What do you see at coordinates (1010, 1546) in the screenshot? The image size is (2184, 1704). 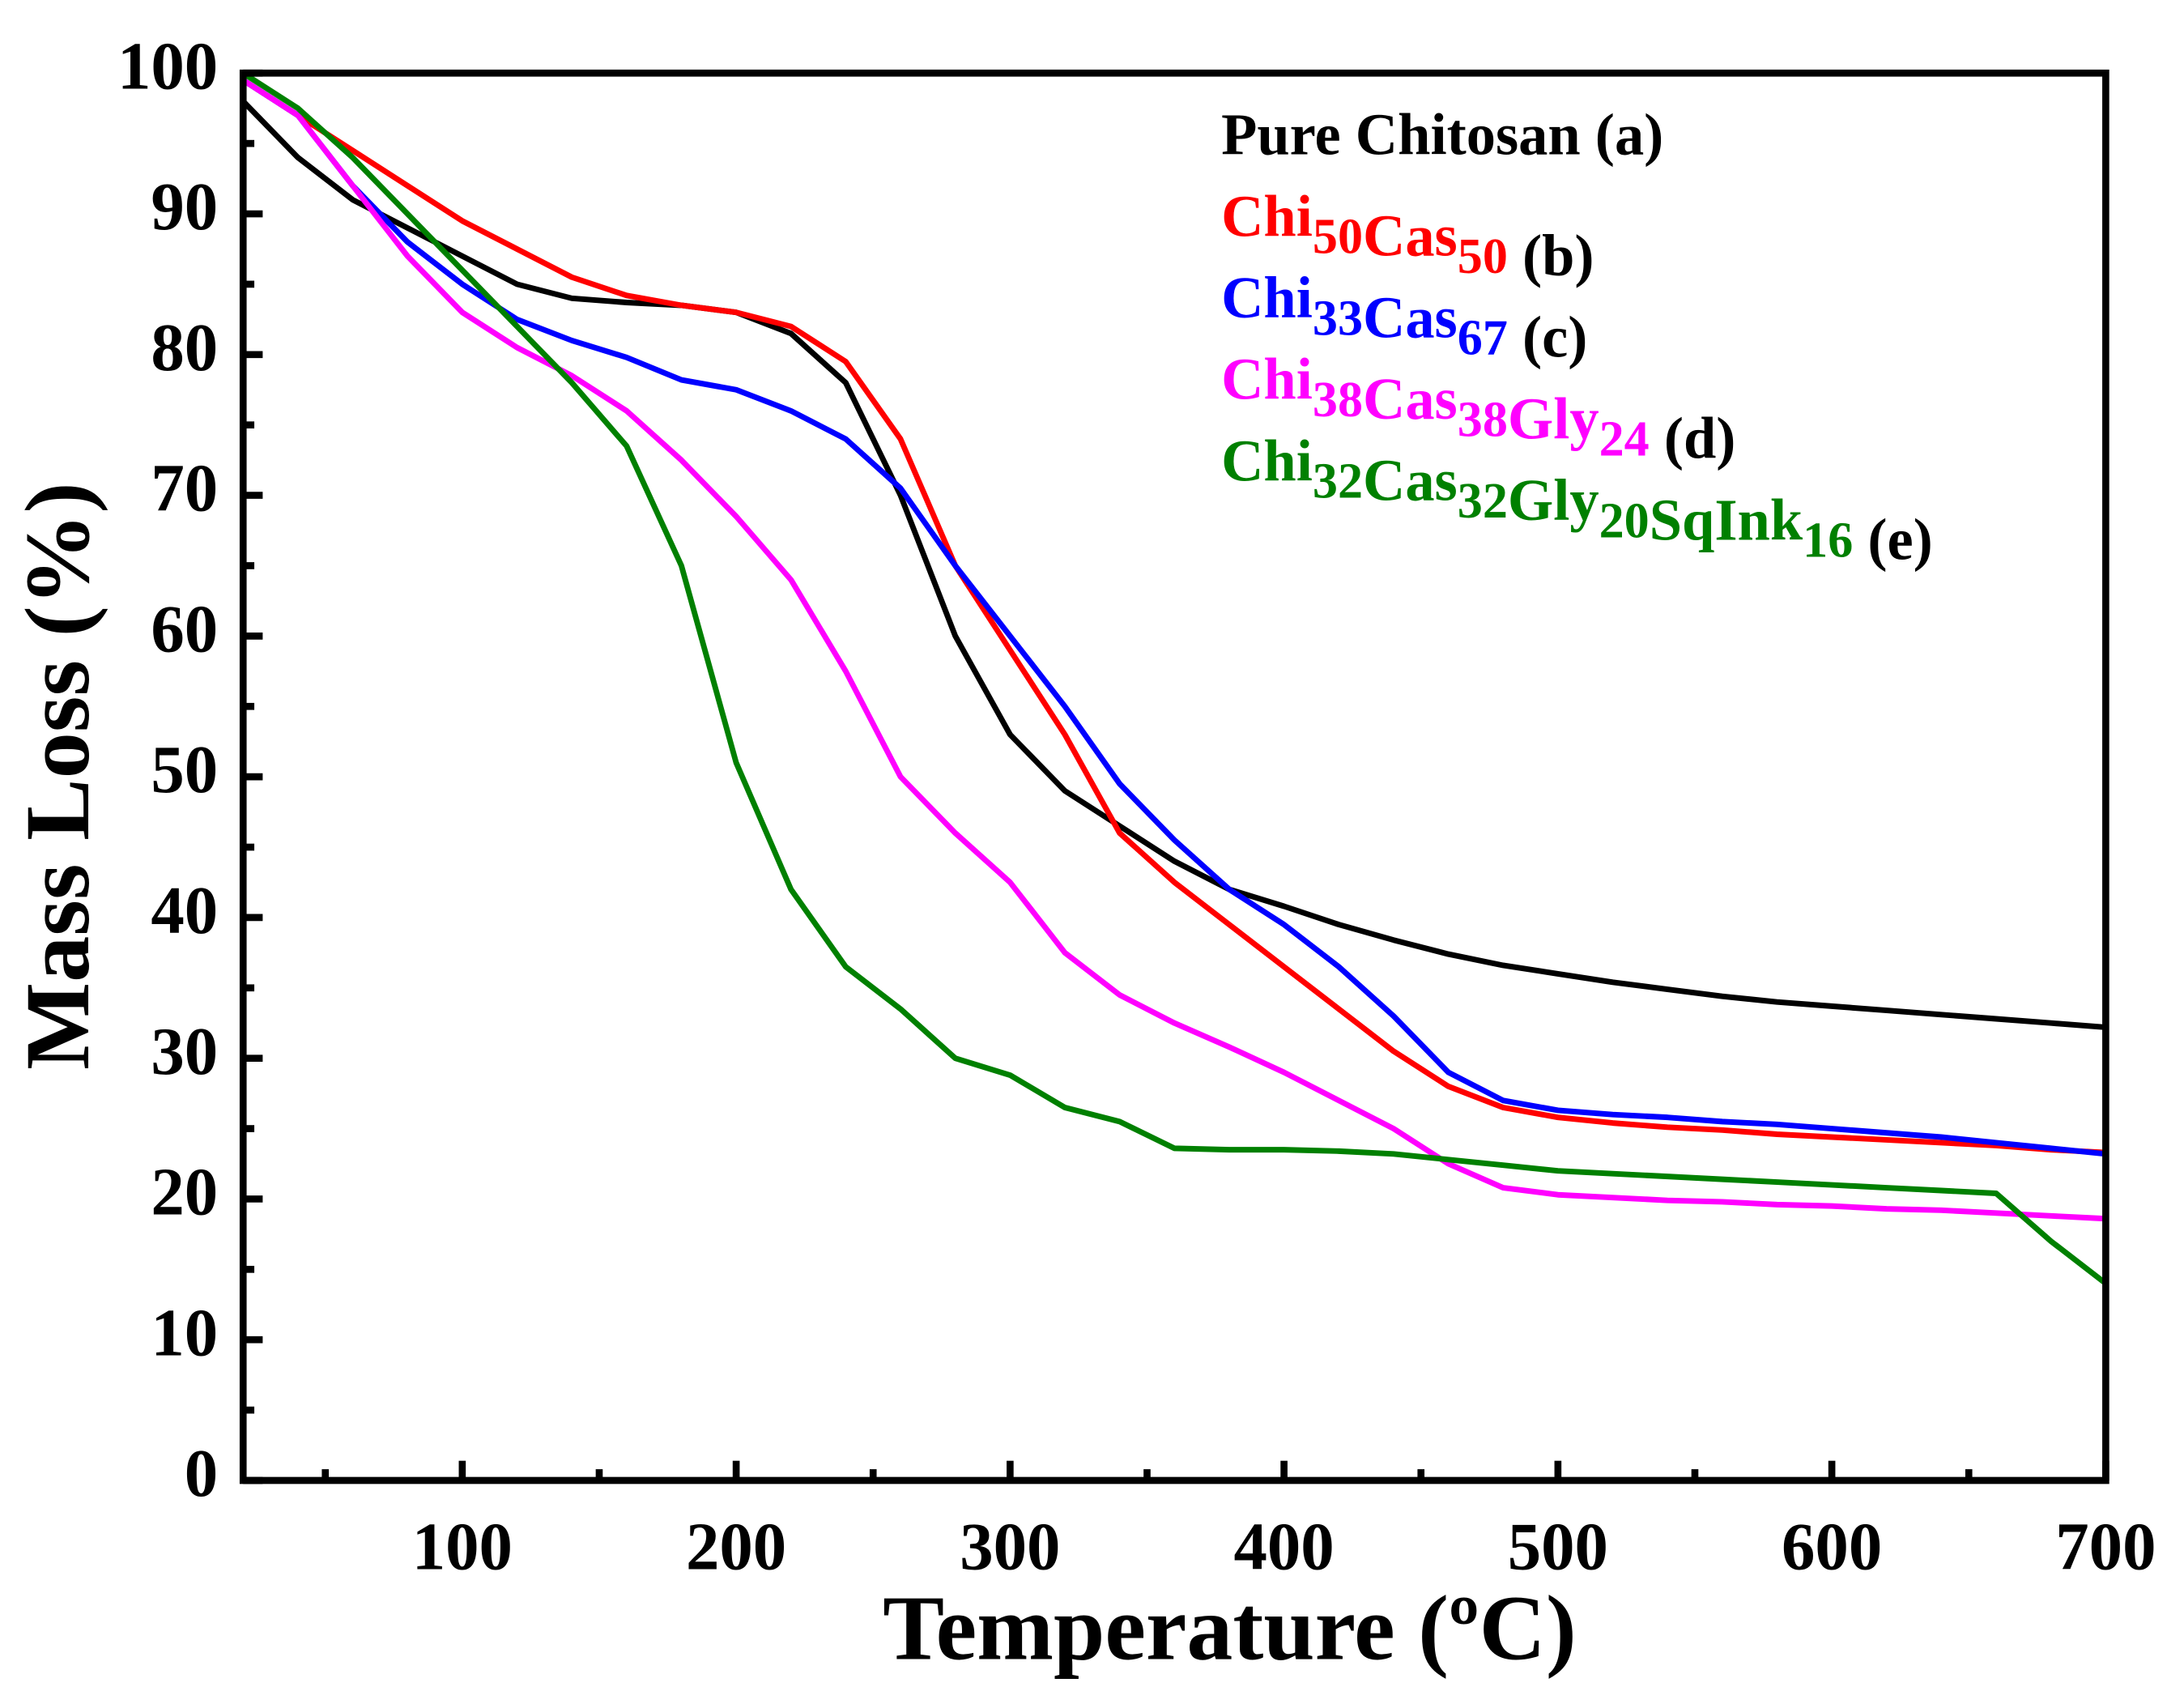 I see `x-tick-label: 300` at bounding box center [1010, 1546].